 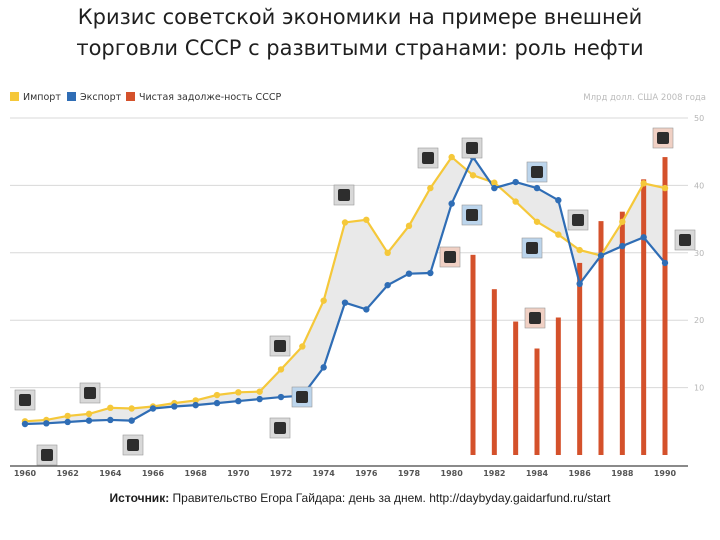 I want to click on units-label: Млрд долл. США 2008 года, so click(x=644, y=98).